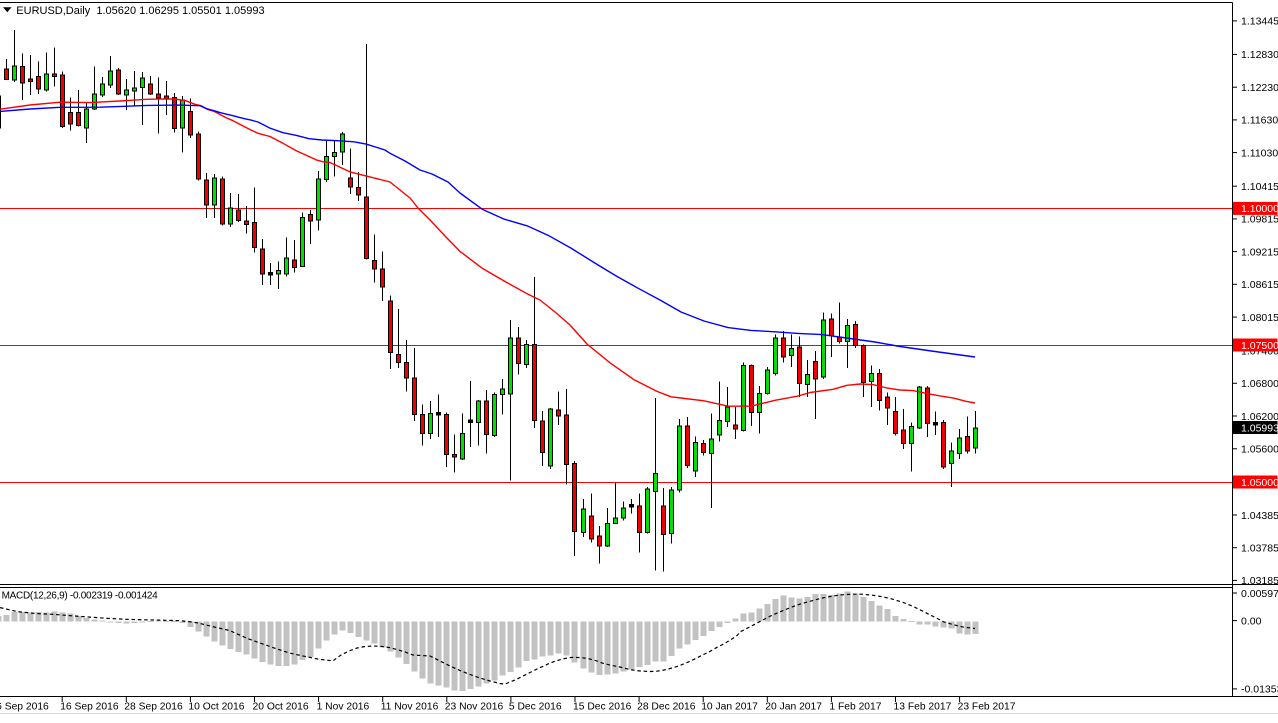 This screenshot has height=723, width=1278. I want to click on svg-text:MACD(12,26,9) -0.002319 -0.001: MACD(12,26,9) -0.002319 -0.001424, so click(80, 595).